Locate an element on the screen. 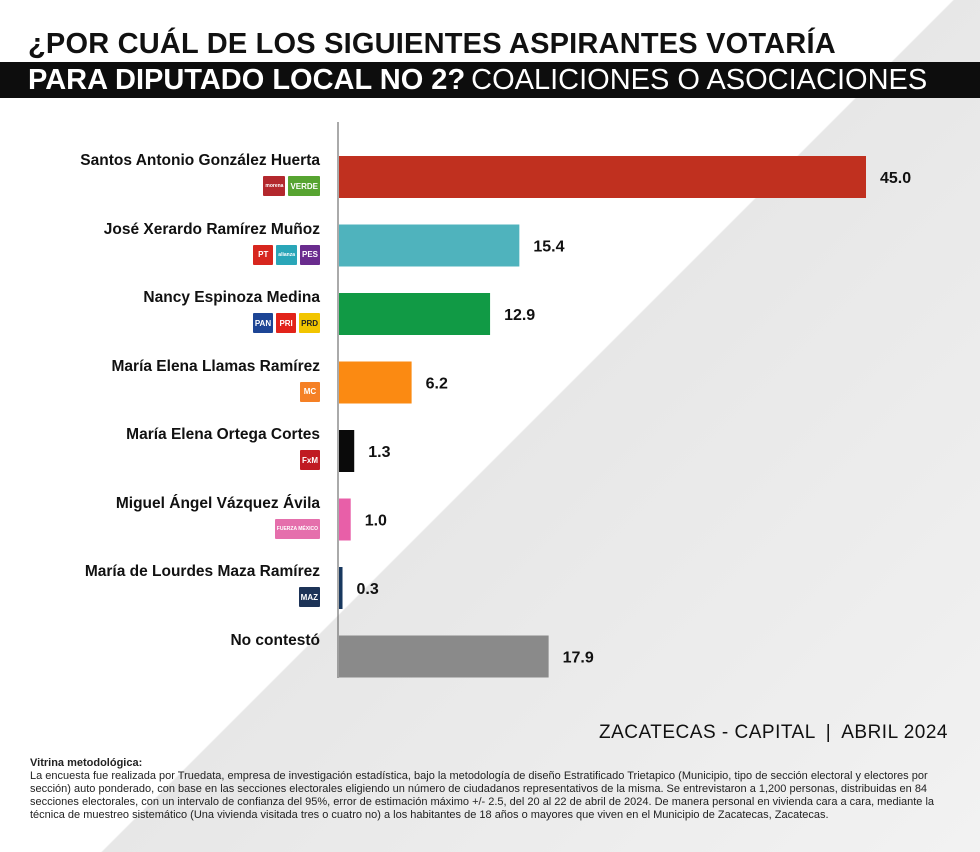 This screenshot has width=980, height=852. methodology-title: Vitrina metodológica: is located at coordinates (86, 763).